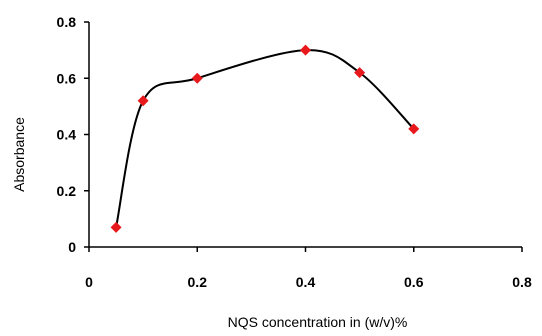 The image size is (542, 336). Describe the element at coordinates (67, 78) in the screenshot. I see `y-tick-label: 0.6` at that location.